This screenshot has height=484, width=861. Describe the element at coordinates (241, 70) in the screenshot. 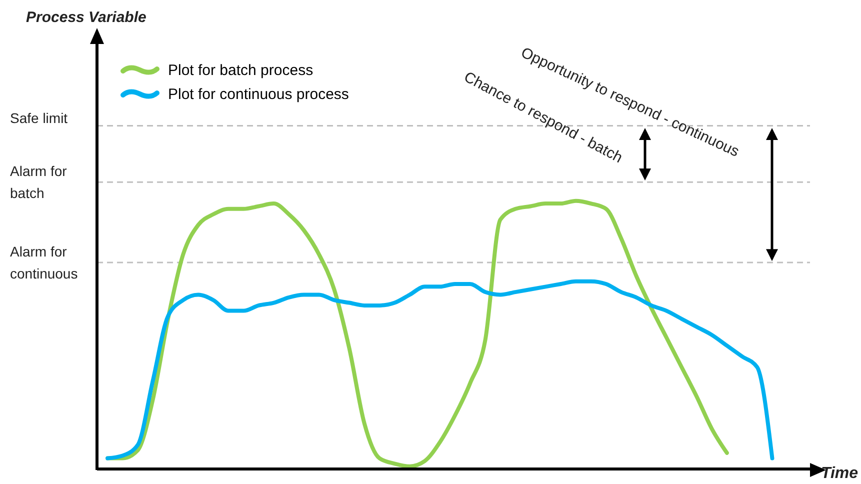

I see `legend-label: Plot for batch process` at that location.